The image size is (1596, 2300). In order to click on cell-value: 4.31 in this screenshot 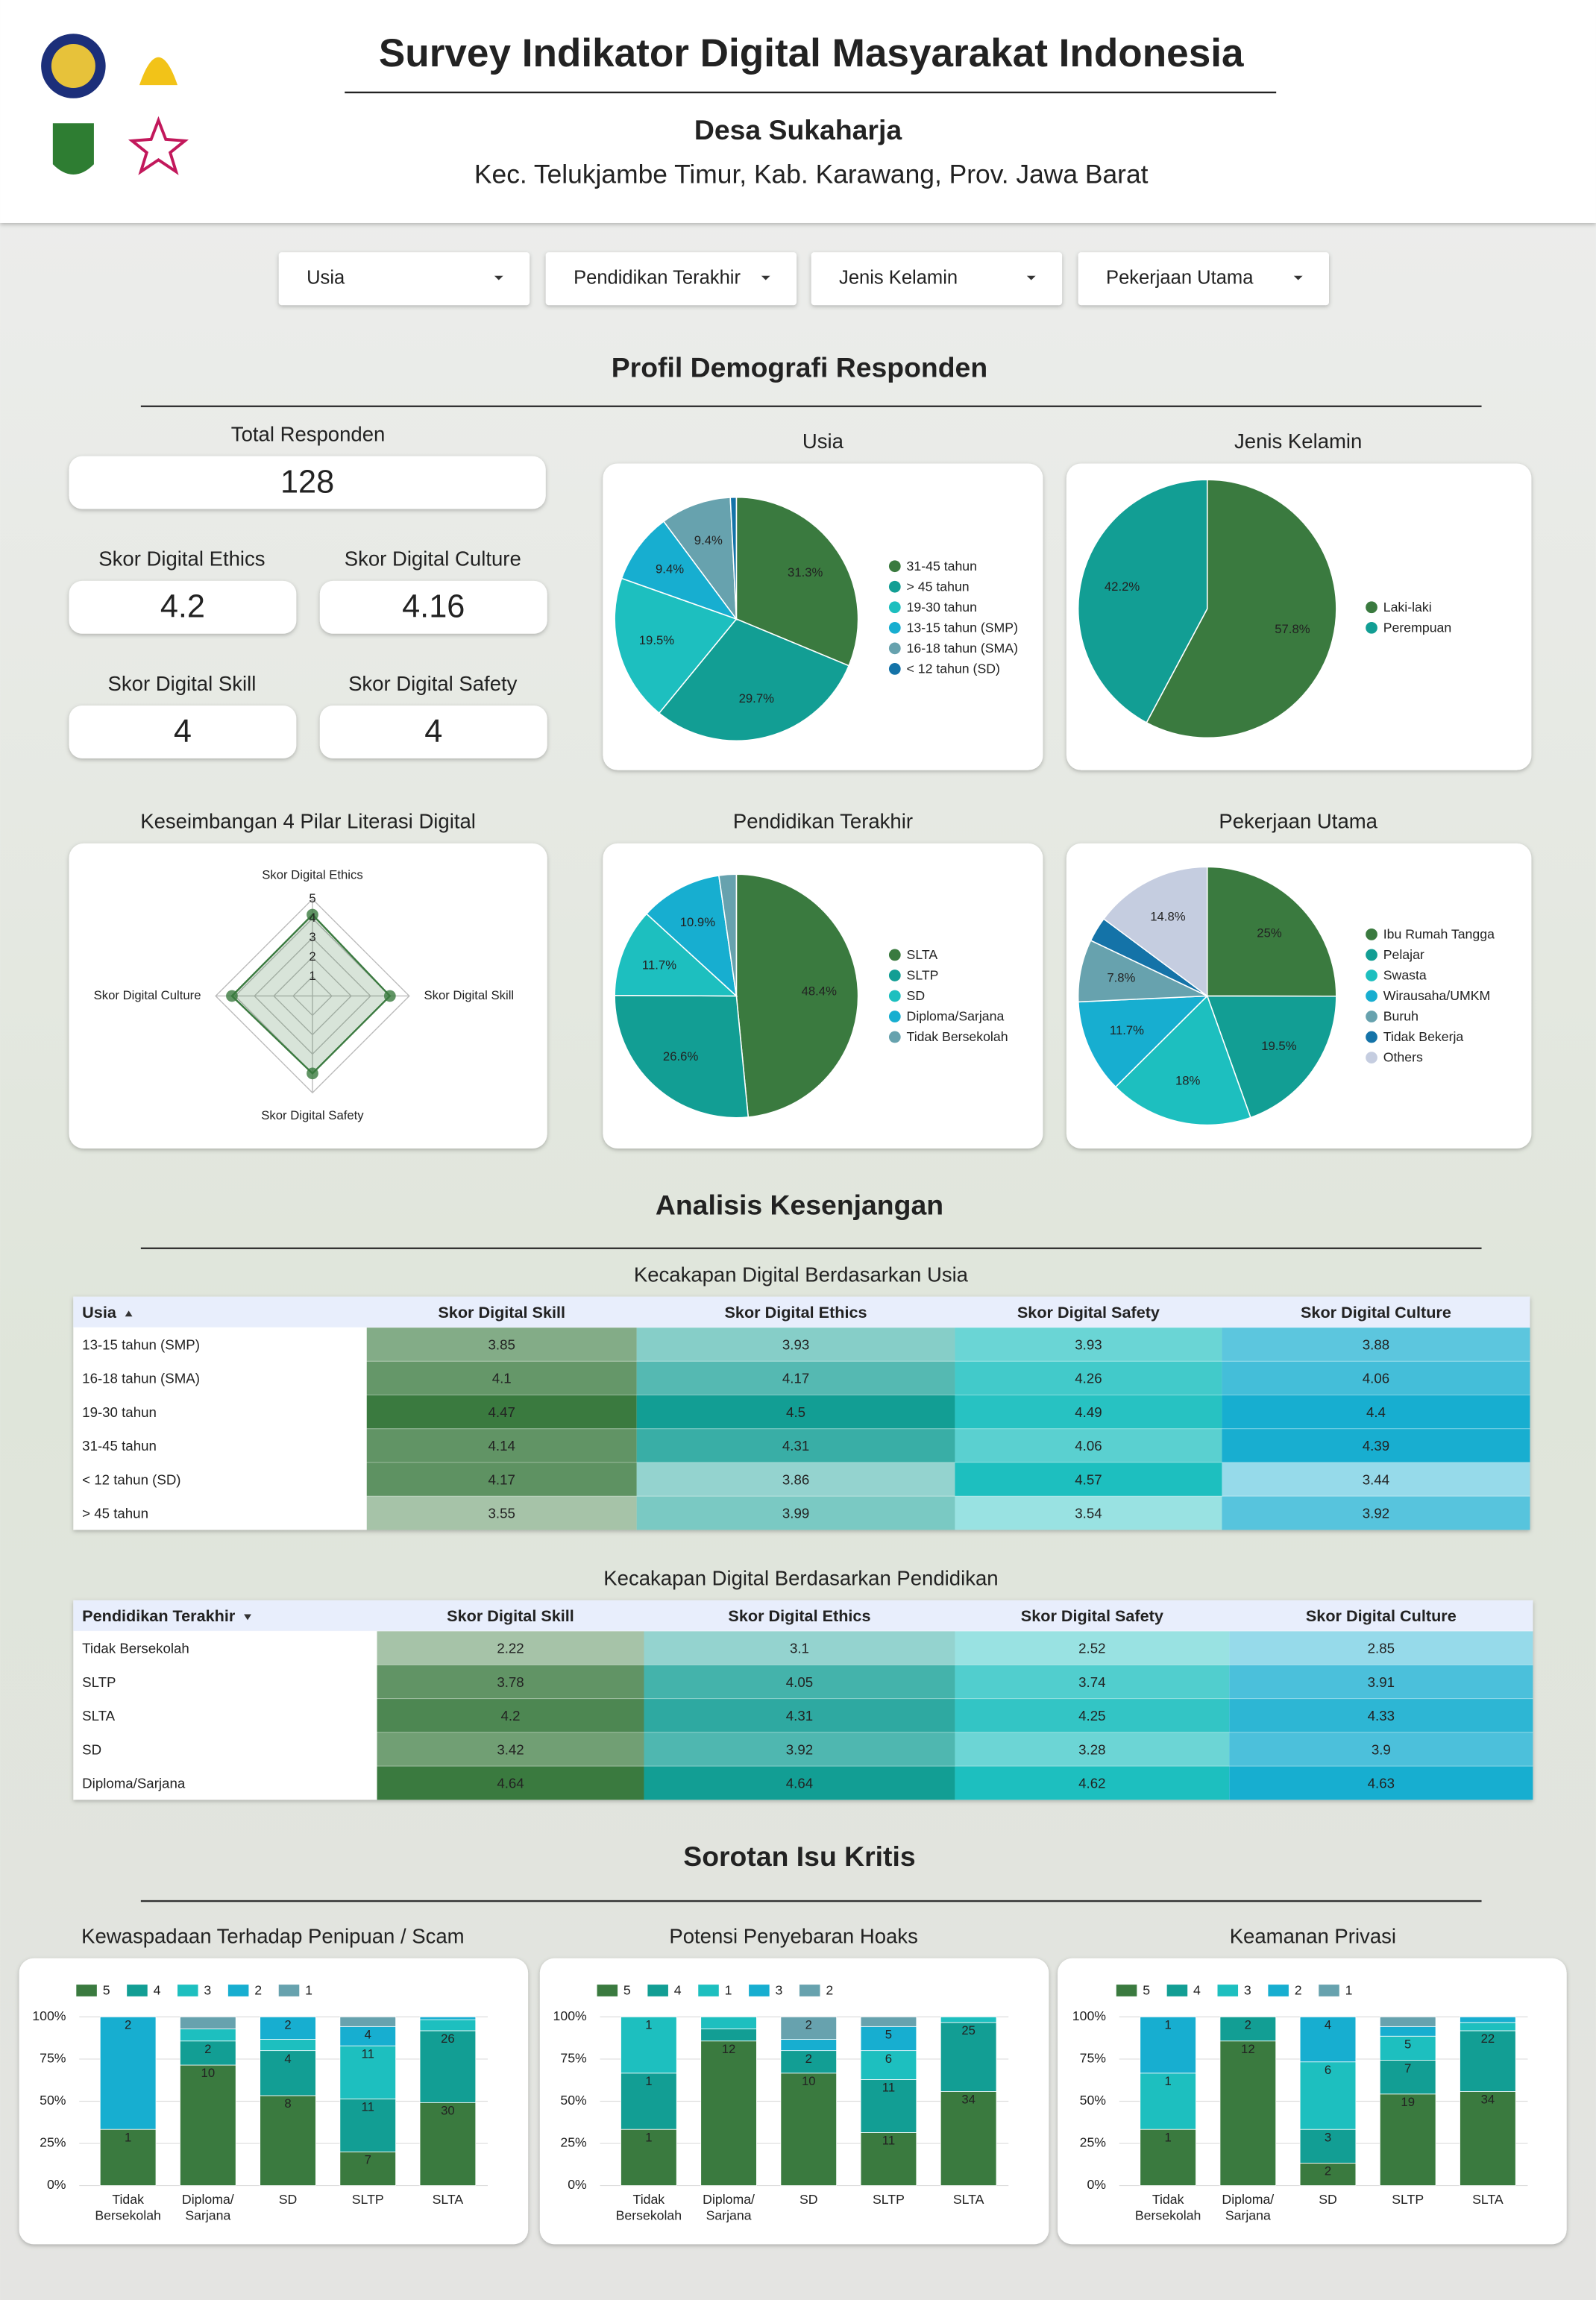, I will do `click(799, 1716)`.